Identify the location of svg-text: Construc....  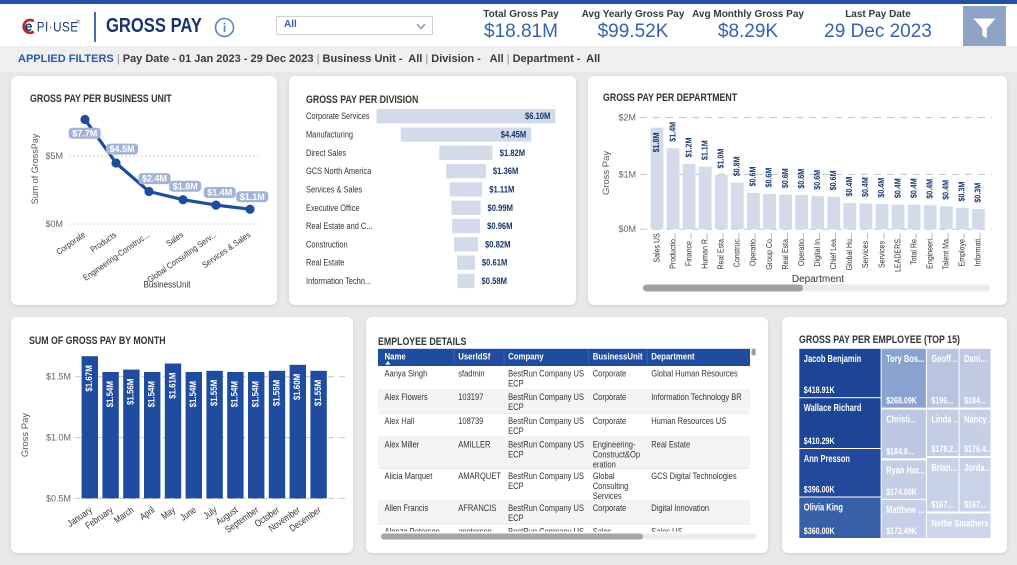
(737, 250).